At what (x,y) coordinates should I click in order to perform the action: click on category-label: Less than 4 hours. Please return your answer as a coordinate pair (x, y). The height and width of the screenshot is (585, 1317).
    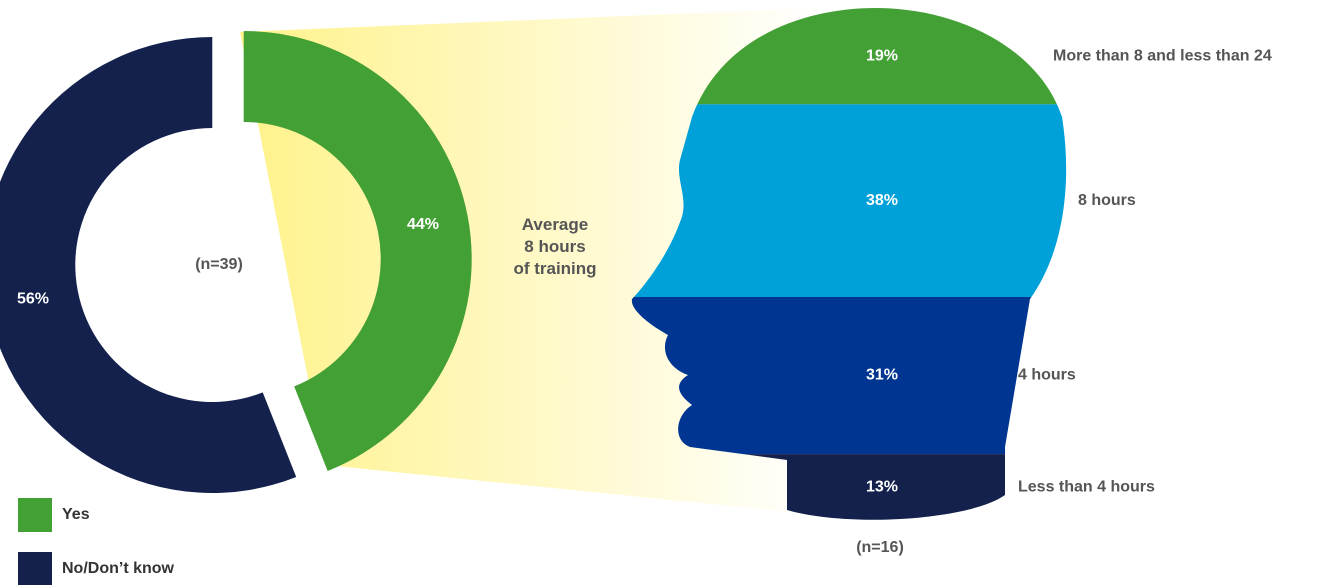
    Looking at the image, I should click on (1086, 486).